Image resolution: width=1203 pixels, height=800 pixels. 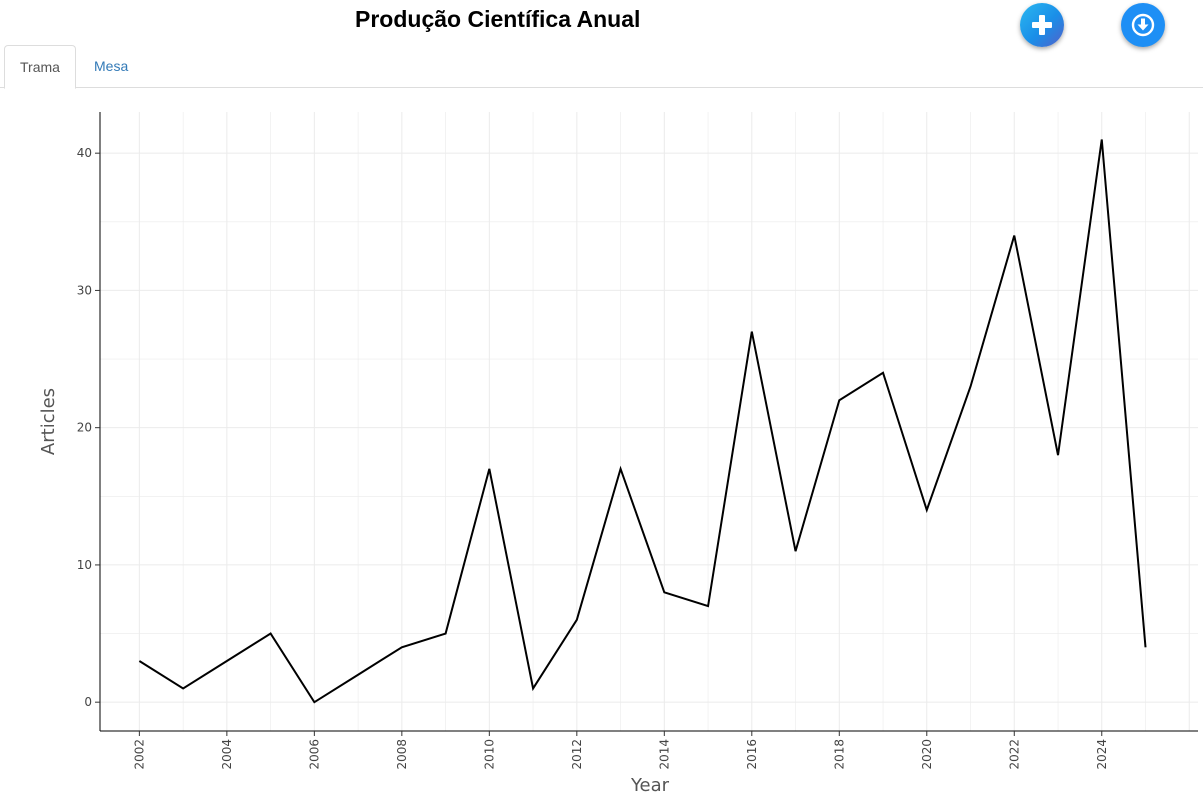 I want to click on y-tick-label: 0, so click(x=88, y=702).